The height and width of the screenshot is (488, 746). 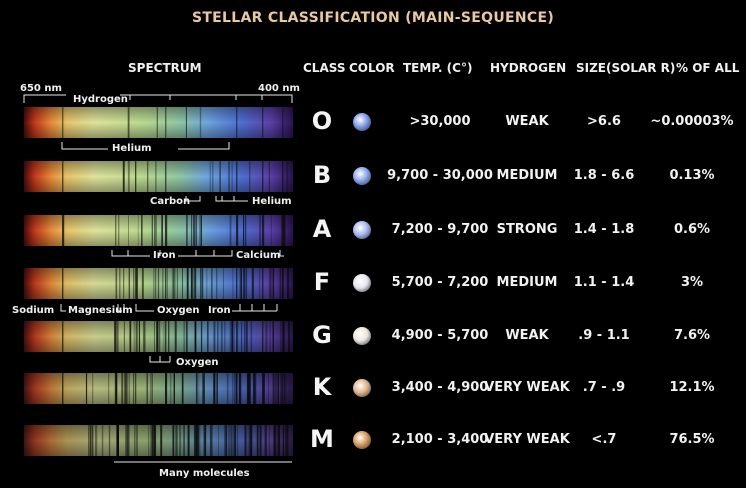 What do you see at coordinates (178, 310) in the screenshot?
I see `label-oxygen-f: Oxygen` at bounding box center [178, 310].